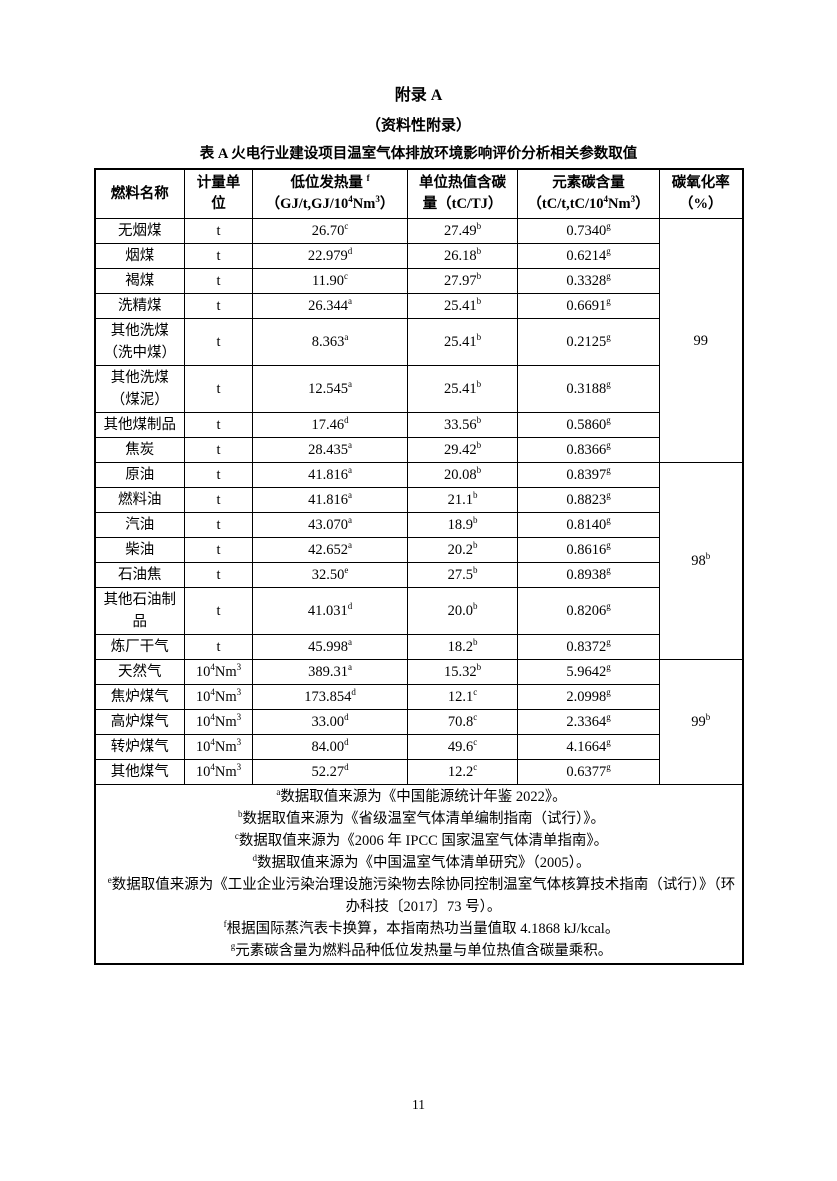  What do you see at coordinates (588, 450) in the screenshot?
I see `cell-ec: 0.8366g` at bounding box center [588, 450].